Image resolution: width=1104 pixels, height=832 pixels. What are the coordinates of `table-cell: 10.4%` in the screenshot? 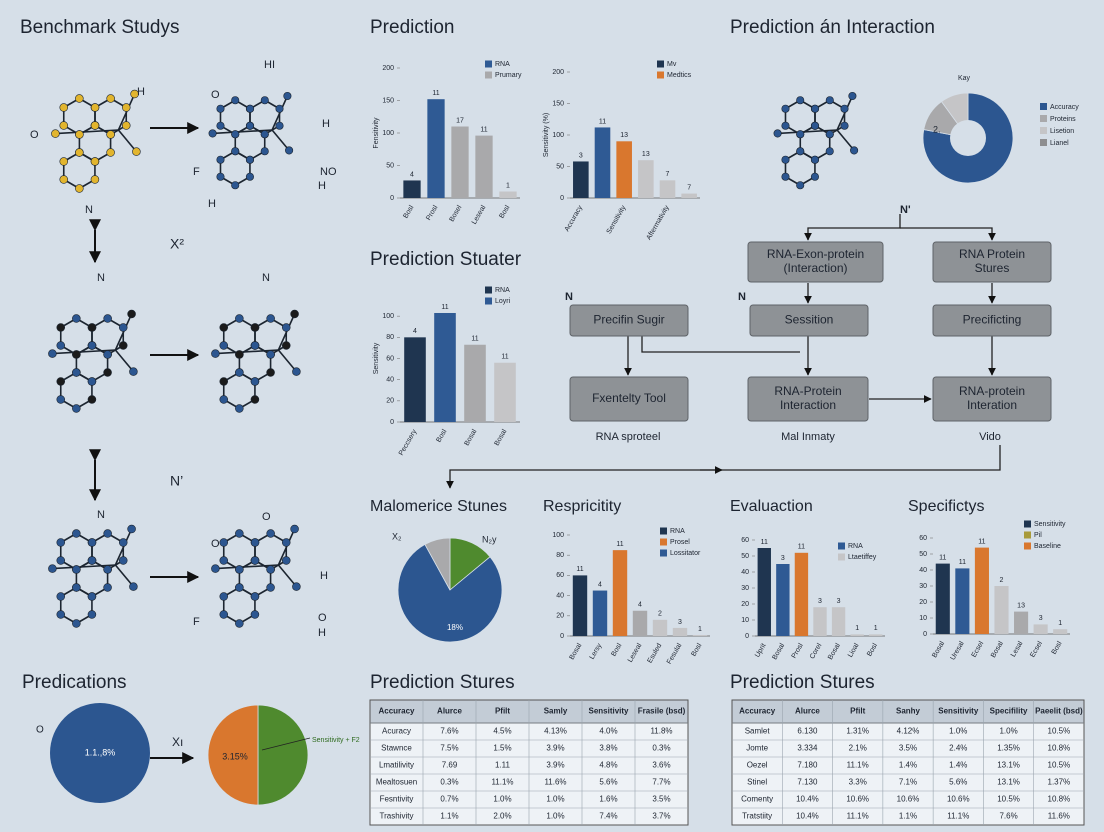 It's located at (807, 799).